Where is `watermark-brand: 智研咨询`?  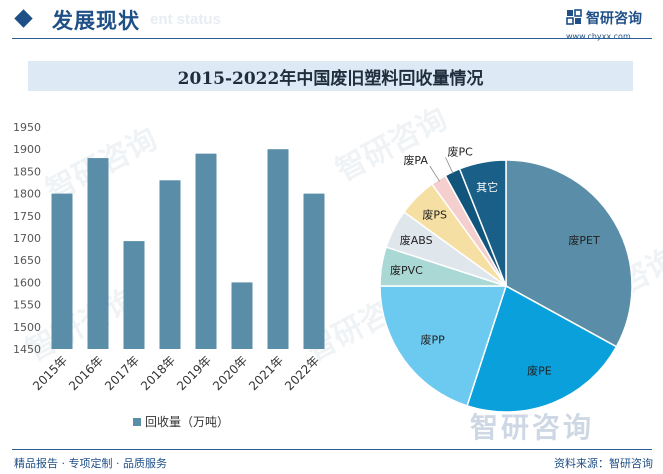 watermark-brand: 智研咨询 is located at coordinates (532, 427).